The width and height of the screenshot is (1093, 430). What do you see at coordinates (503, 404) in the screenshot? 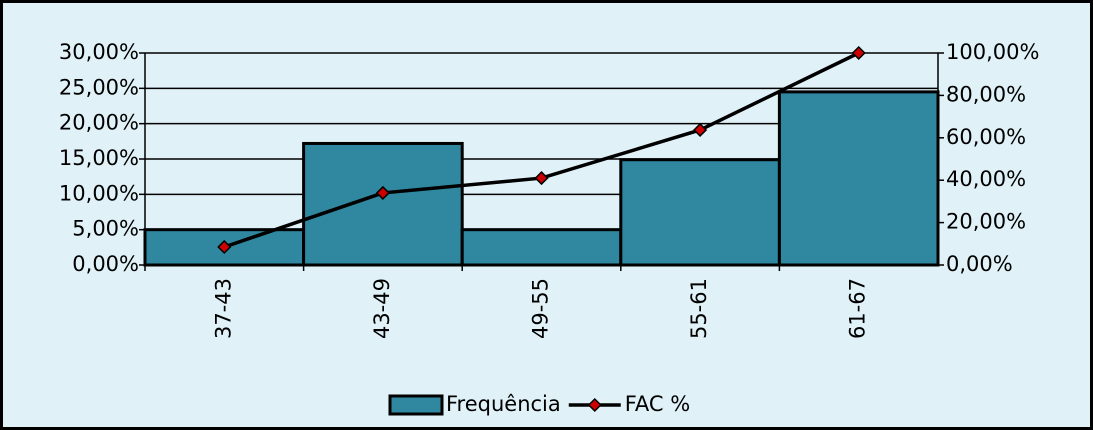
I see `legend-label: Frequência` at bounding box center [503, 404].